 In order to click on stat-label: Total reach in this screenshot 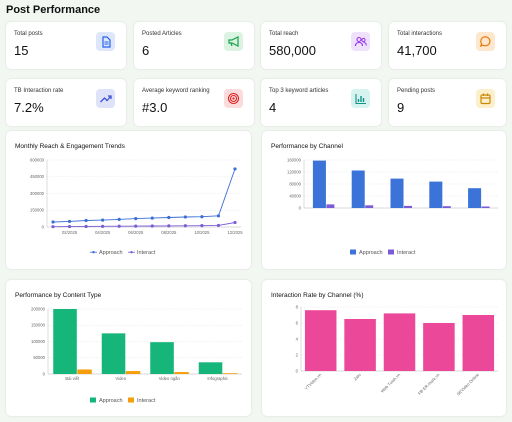, I will do `click(284, 34)`.